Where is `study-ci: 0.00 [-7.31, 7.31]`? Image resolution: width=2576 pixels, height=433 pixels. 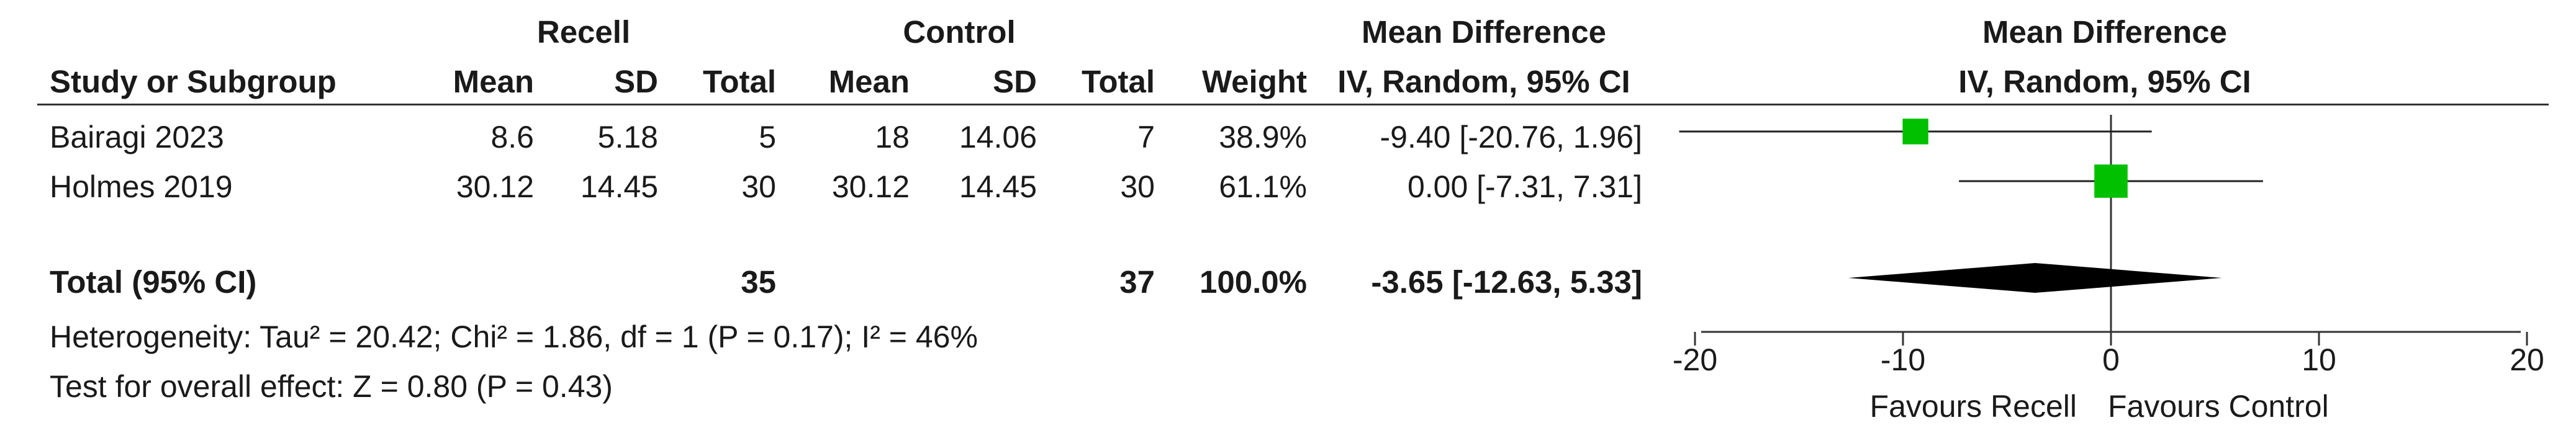 study-ci: 0.00 [-7.31, 7.31] is located at coordinates (1524, 186).